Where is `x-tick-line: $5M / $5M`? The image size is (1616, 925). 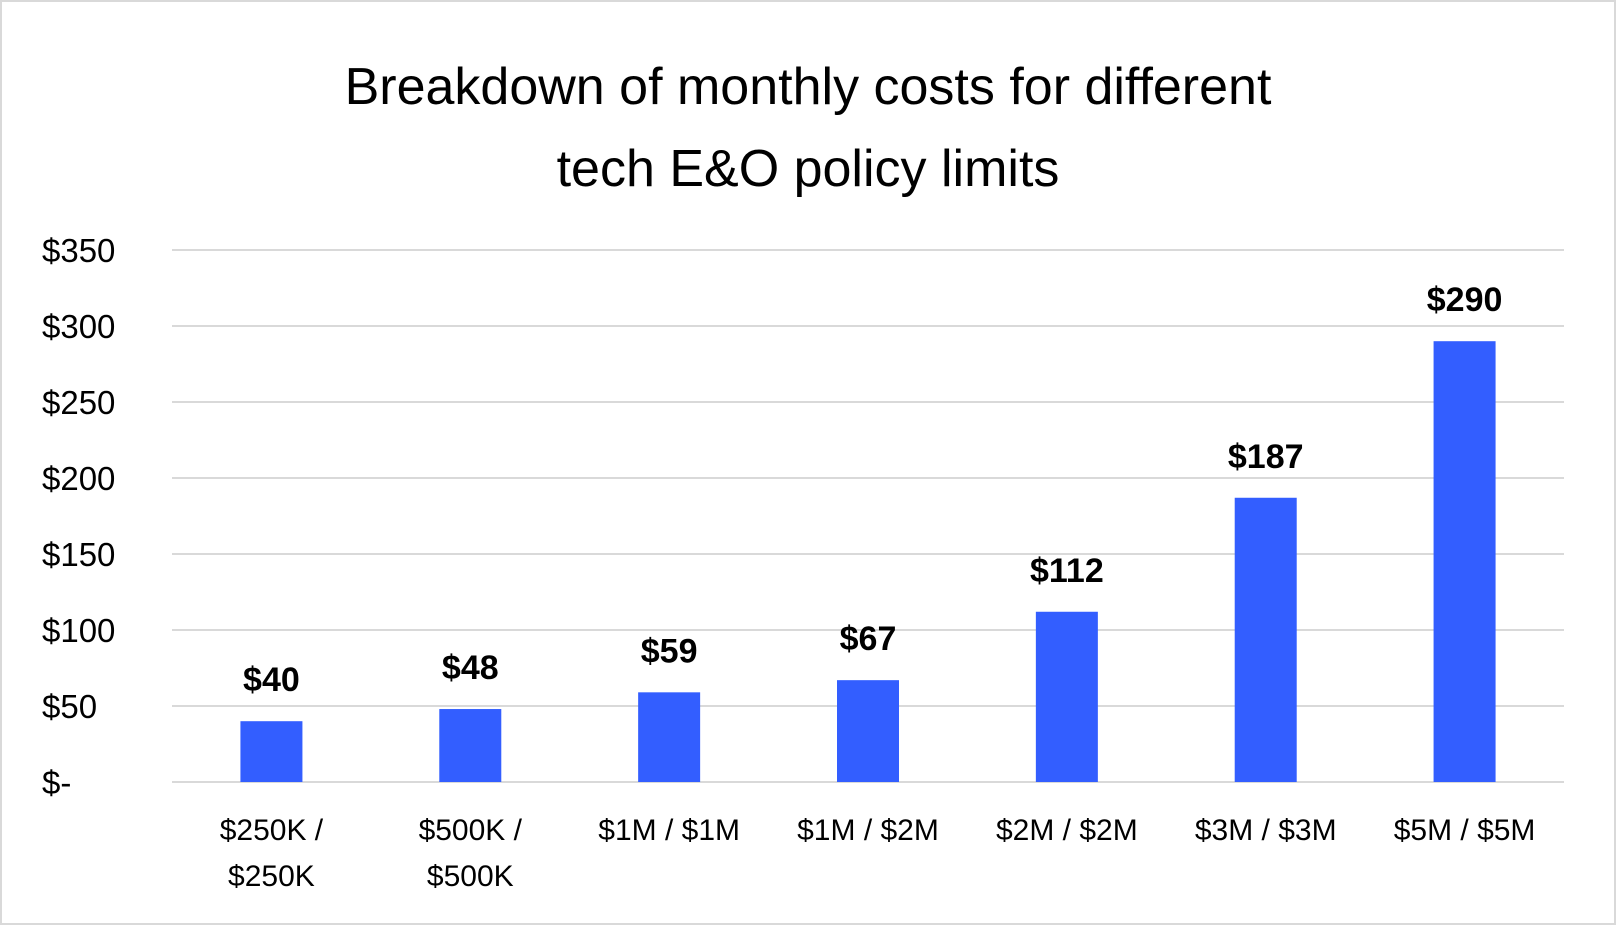 x-tick-line: $5M / $5M is located at coordinates (1465, 830).